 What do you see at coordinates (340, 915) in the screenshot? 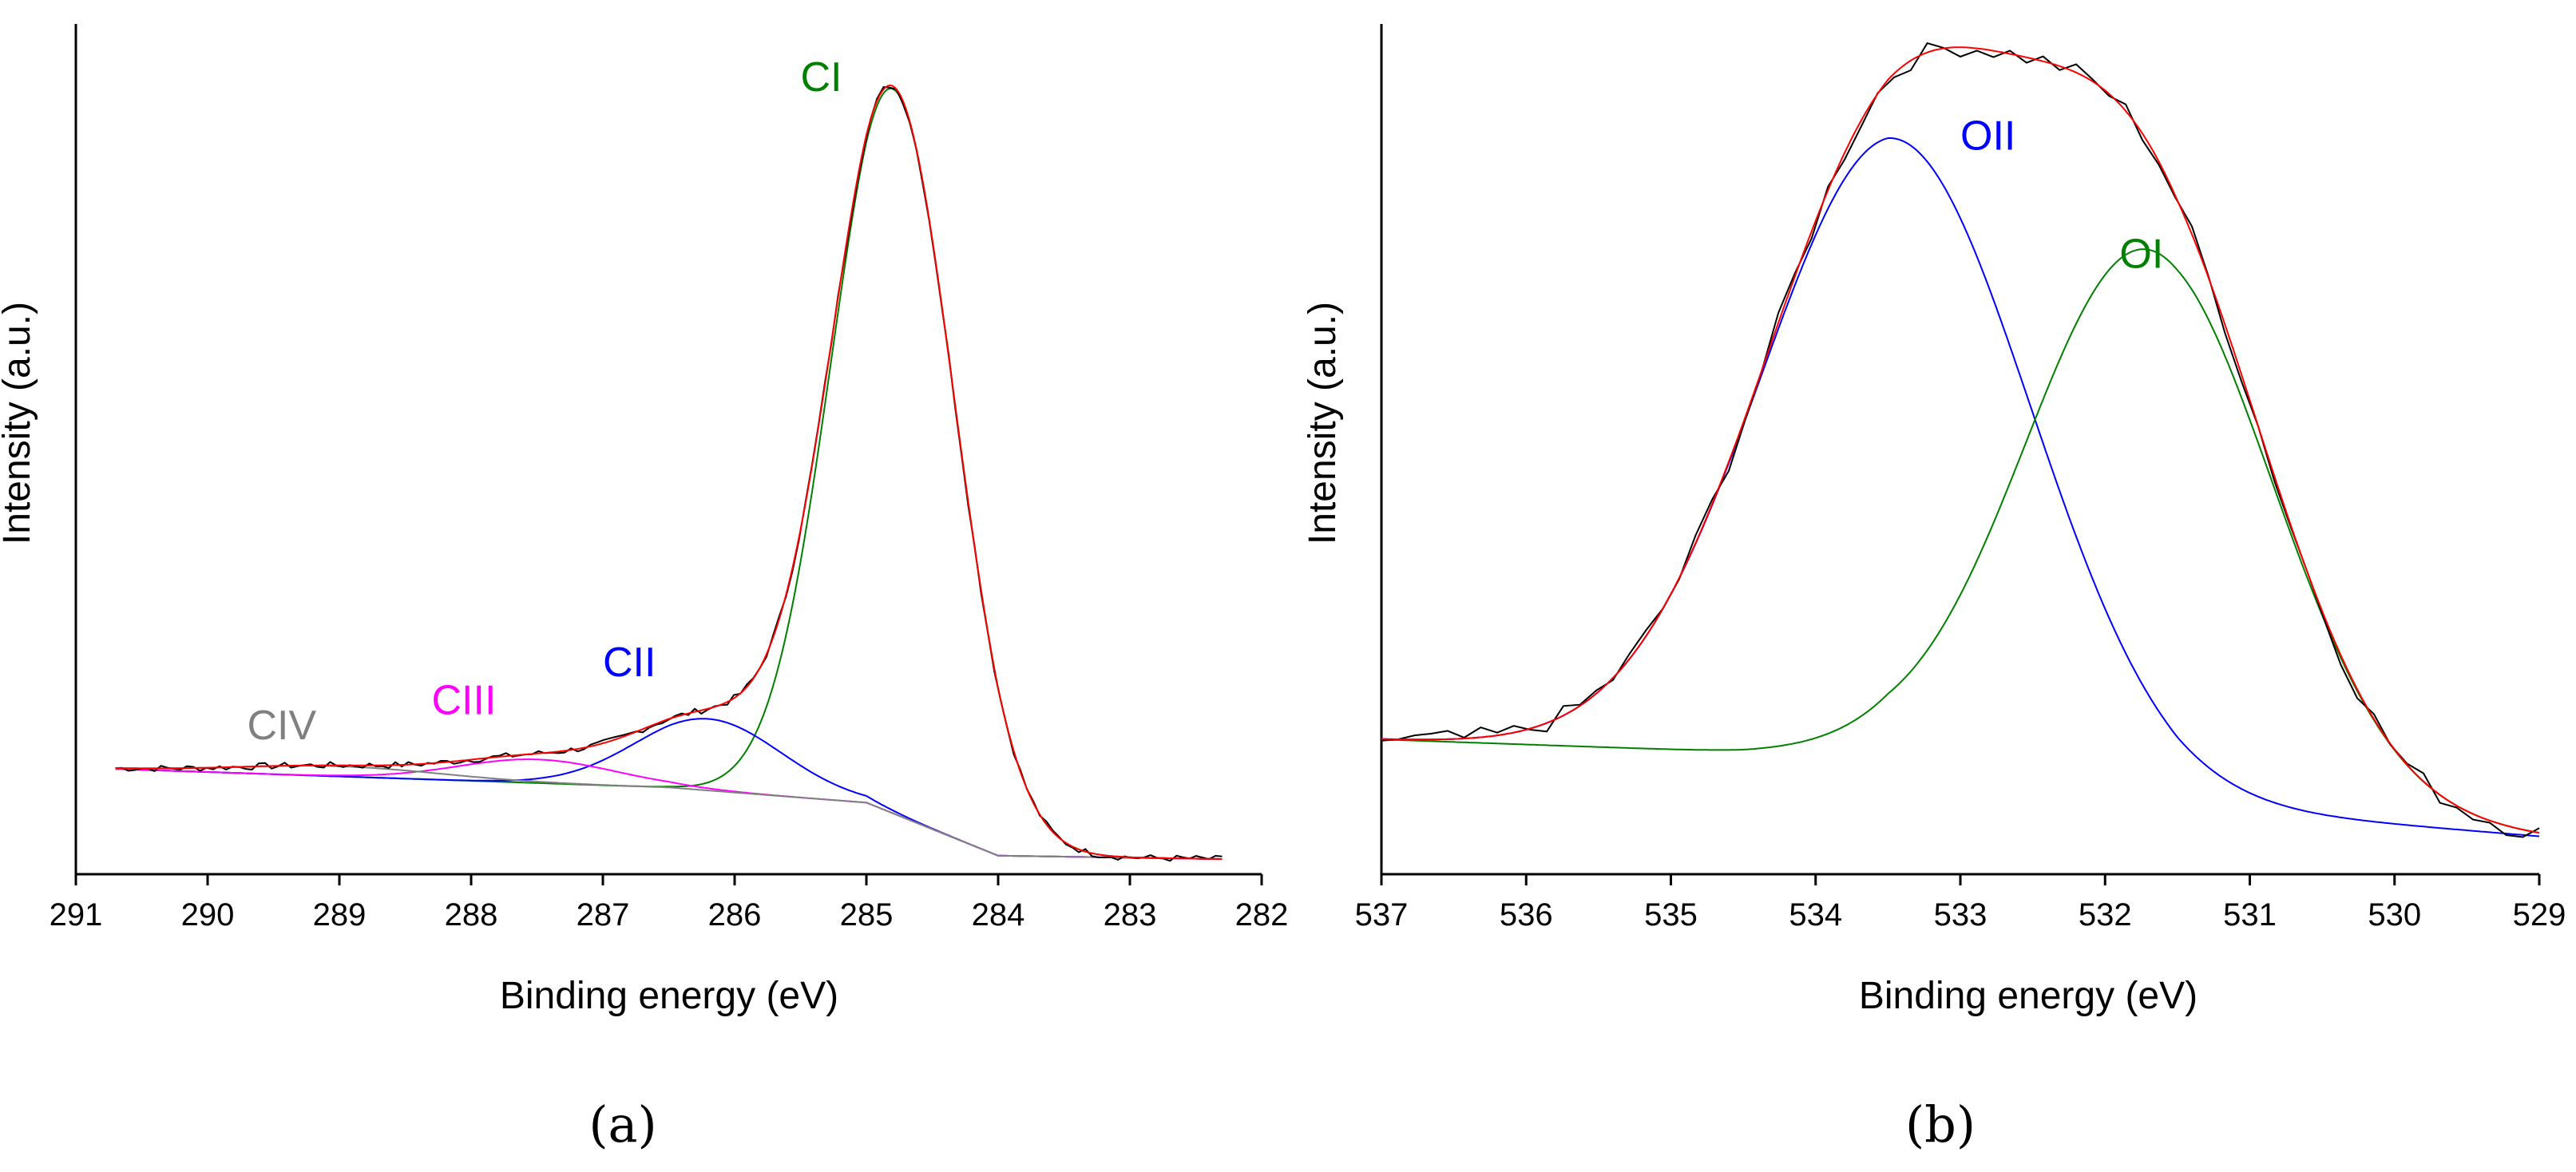
I see `x-tick-label: 289` at bounding box center [340, 915].